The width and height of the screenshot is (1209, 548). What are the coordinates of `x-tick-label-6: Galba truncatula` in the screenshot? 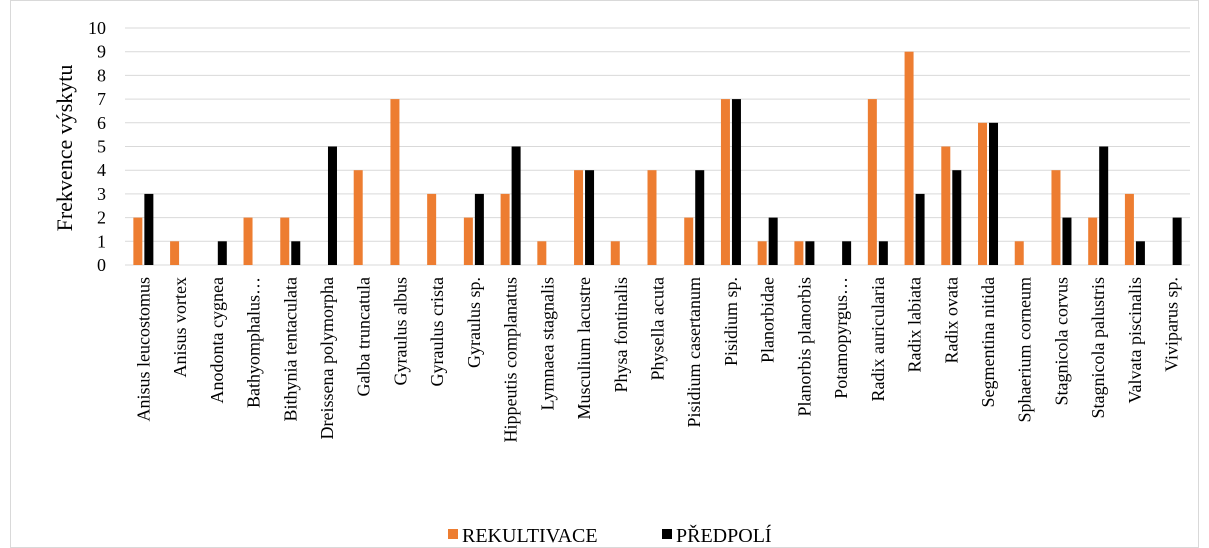 It's located at (364, 336).